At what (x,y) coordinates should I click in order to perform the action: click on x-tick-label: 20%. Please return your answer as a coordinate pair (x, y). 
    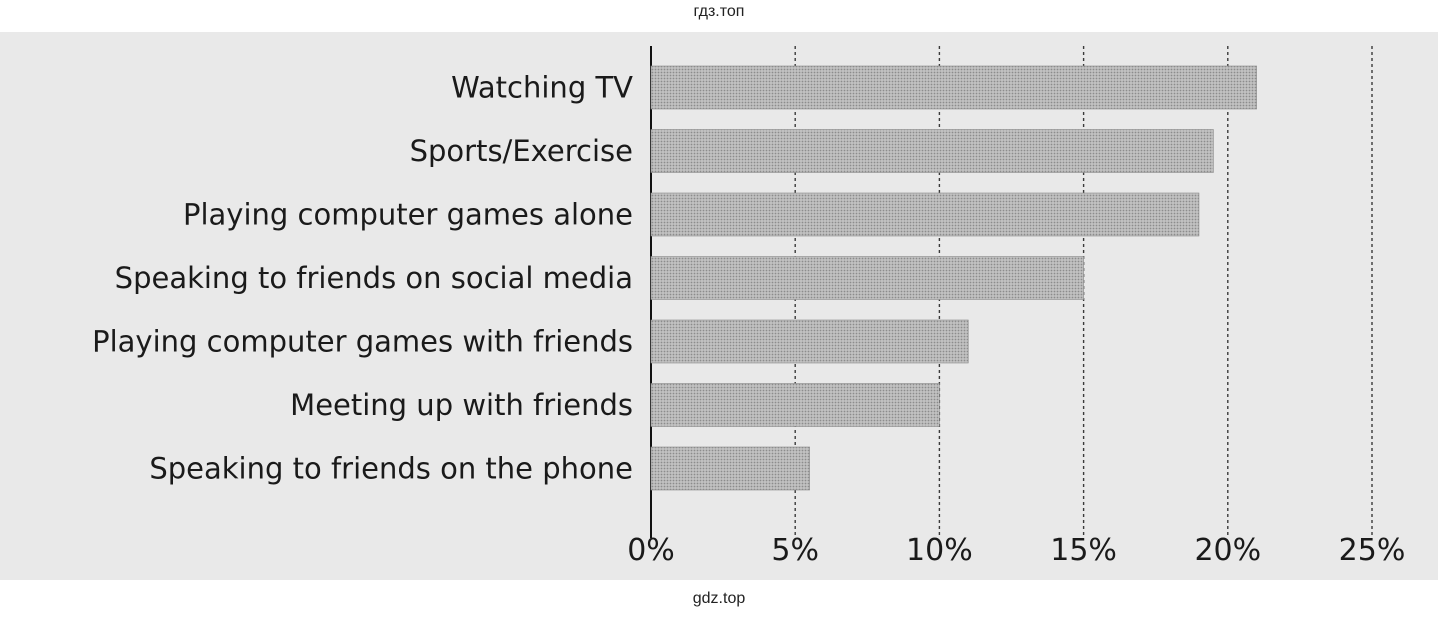
    Looking at the image, I should click on (1227, 550).